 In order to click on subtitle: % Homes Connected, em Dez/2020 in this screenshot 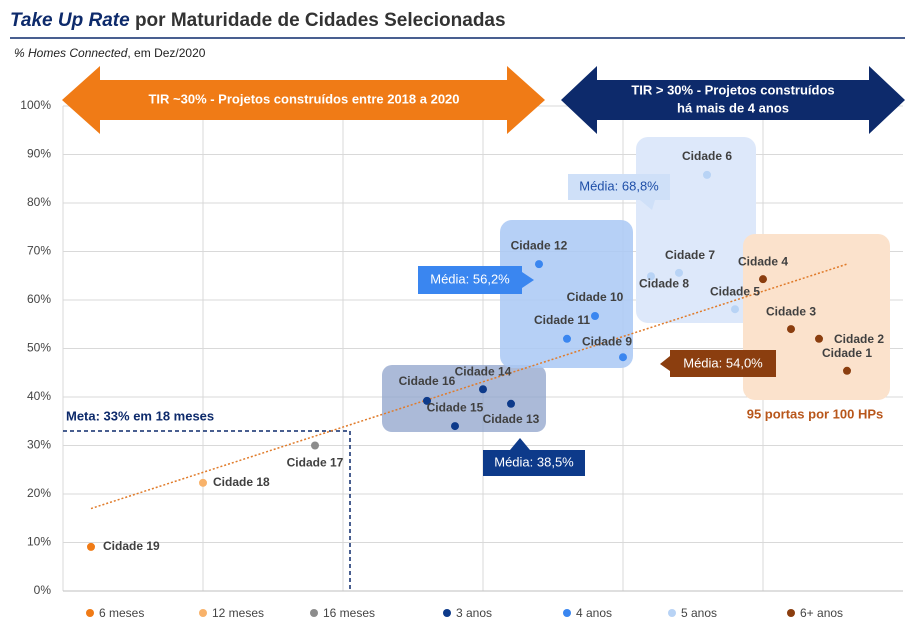, I will do `click(110, 53)`.